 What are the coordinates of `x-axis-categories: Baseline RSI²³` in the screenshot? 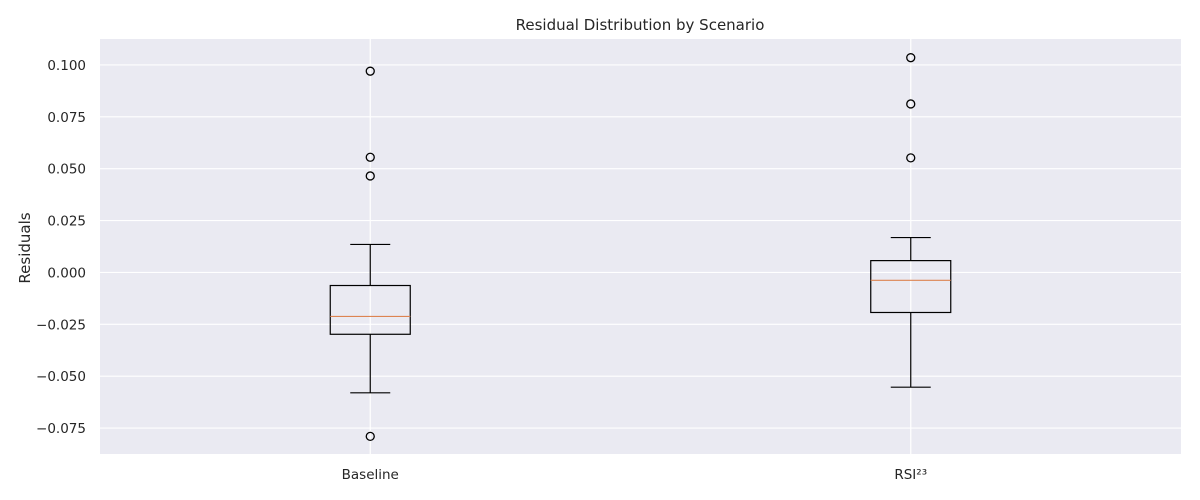 It's located at (635, 475).